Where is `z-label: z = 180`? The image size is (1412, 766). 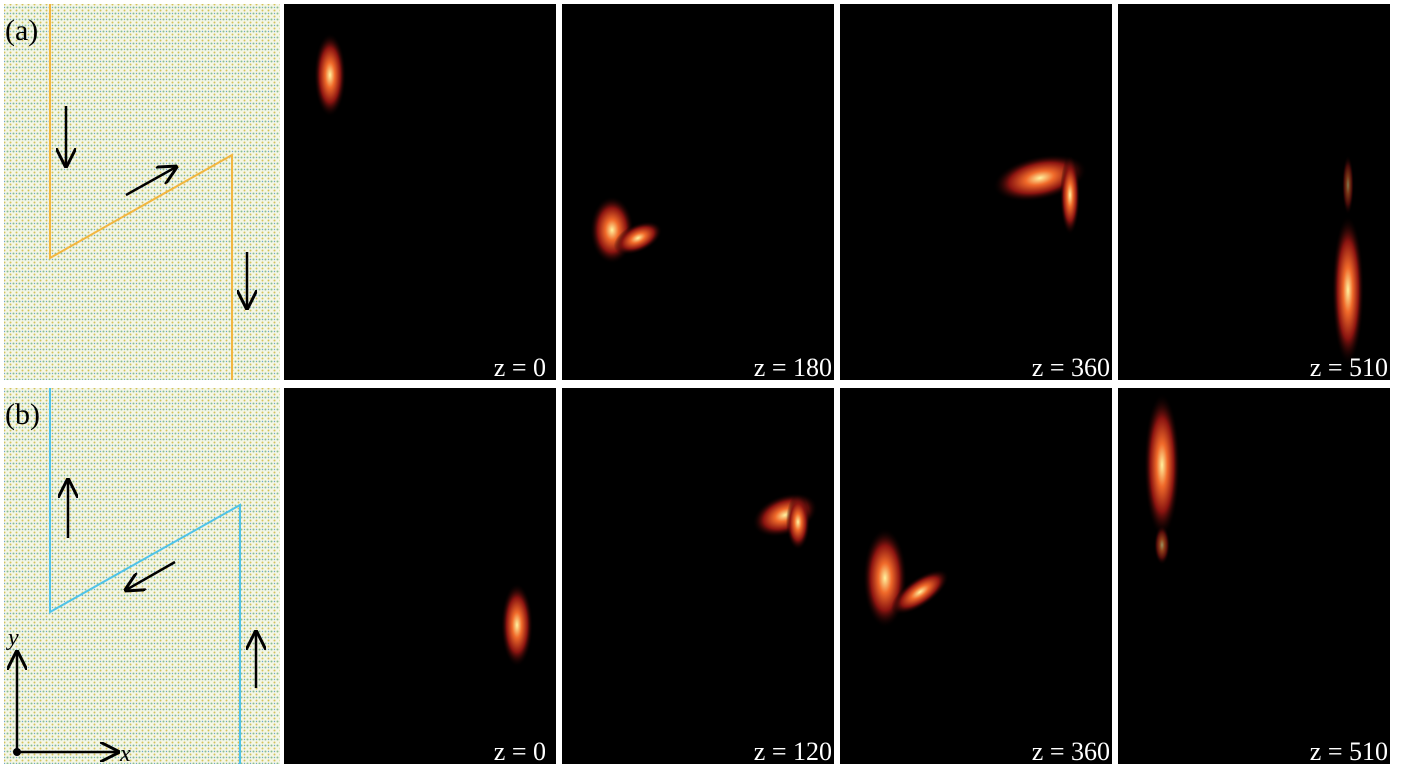 z-label: z = 180 is located at coordinates (793, 367).